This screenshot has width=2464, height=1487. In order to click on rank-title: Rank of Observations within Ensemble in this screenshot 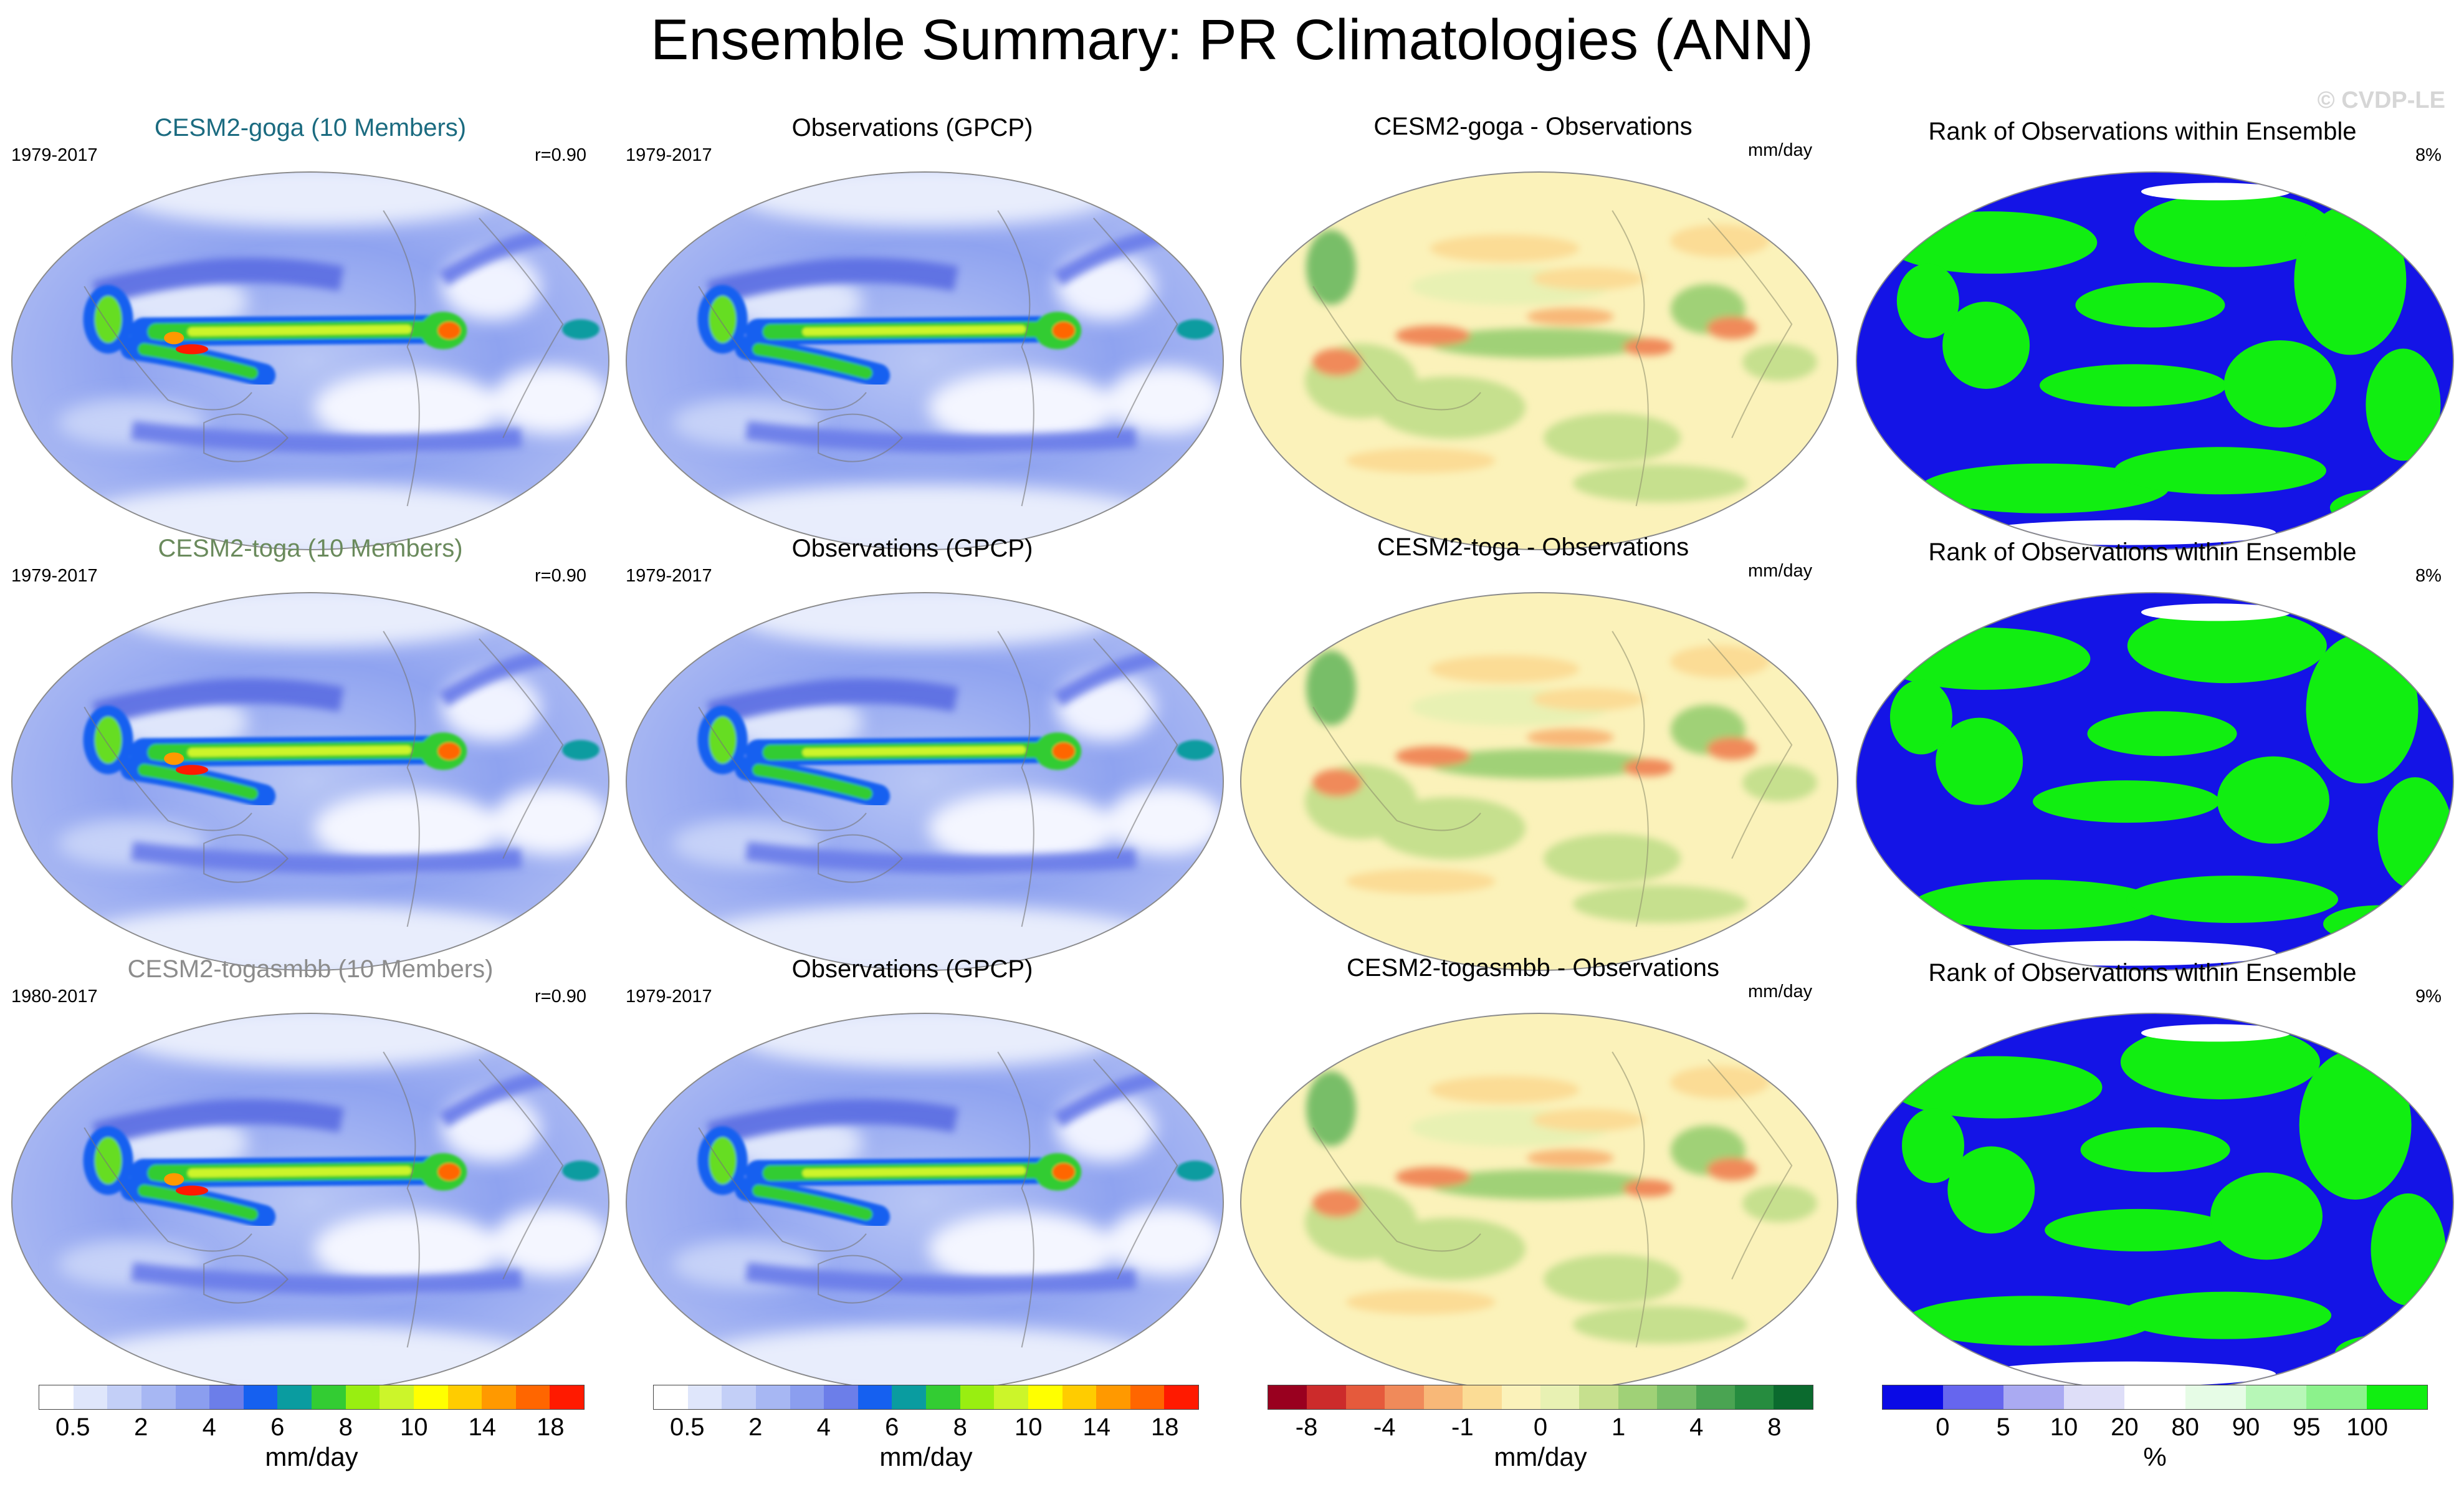, I will do `click(2142, 552)`.